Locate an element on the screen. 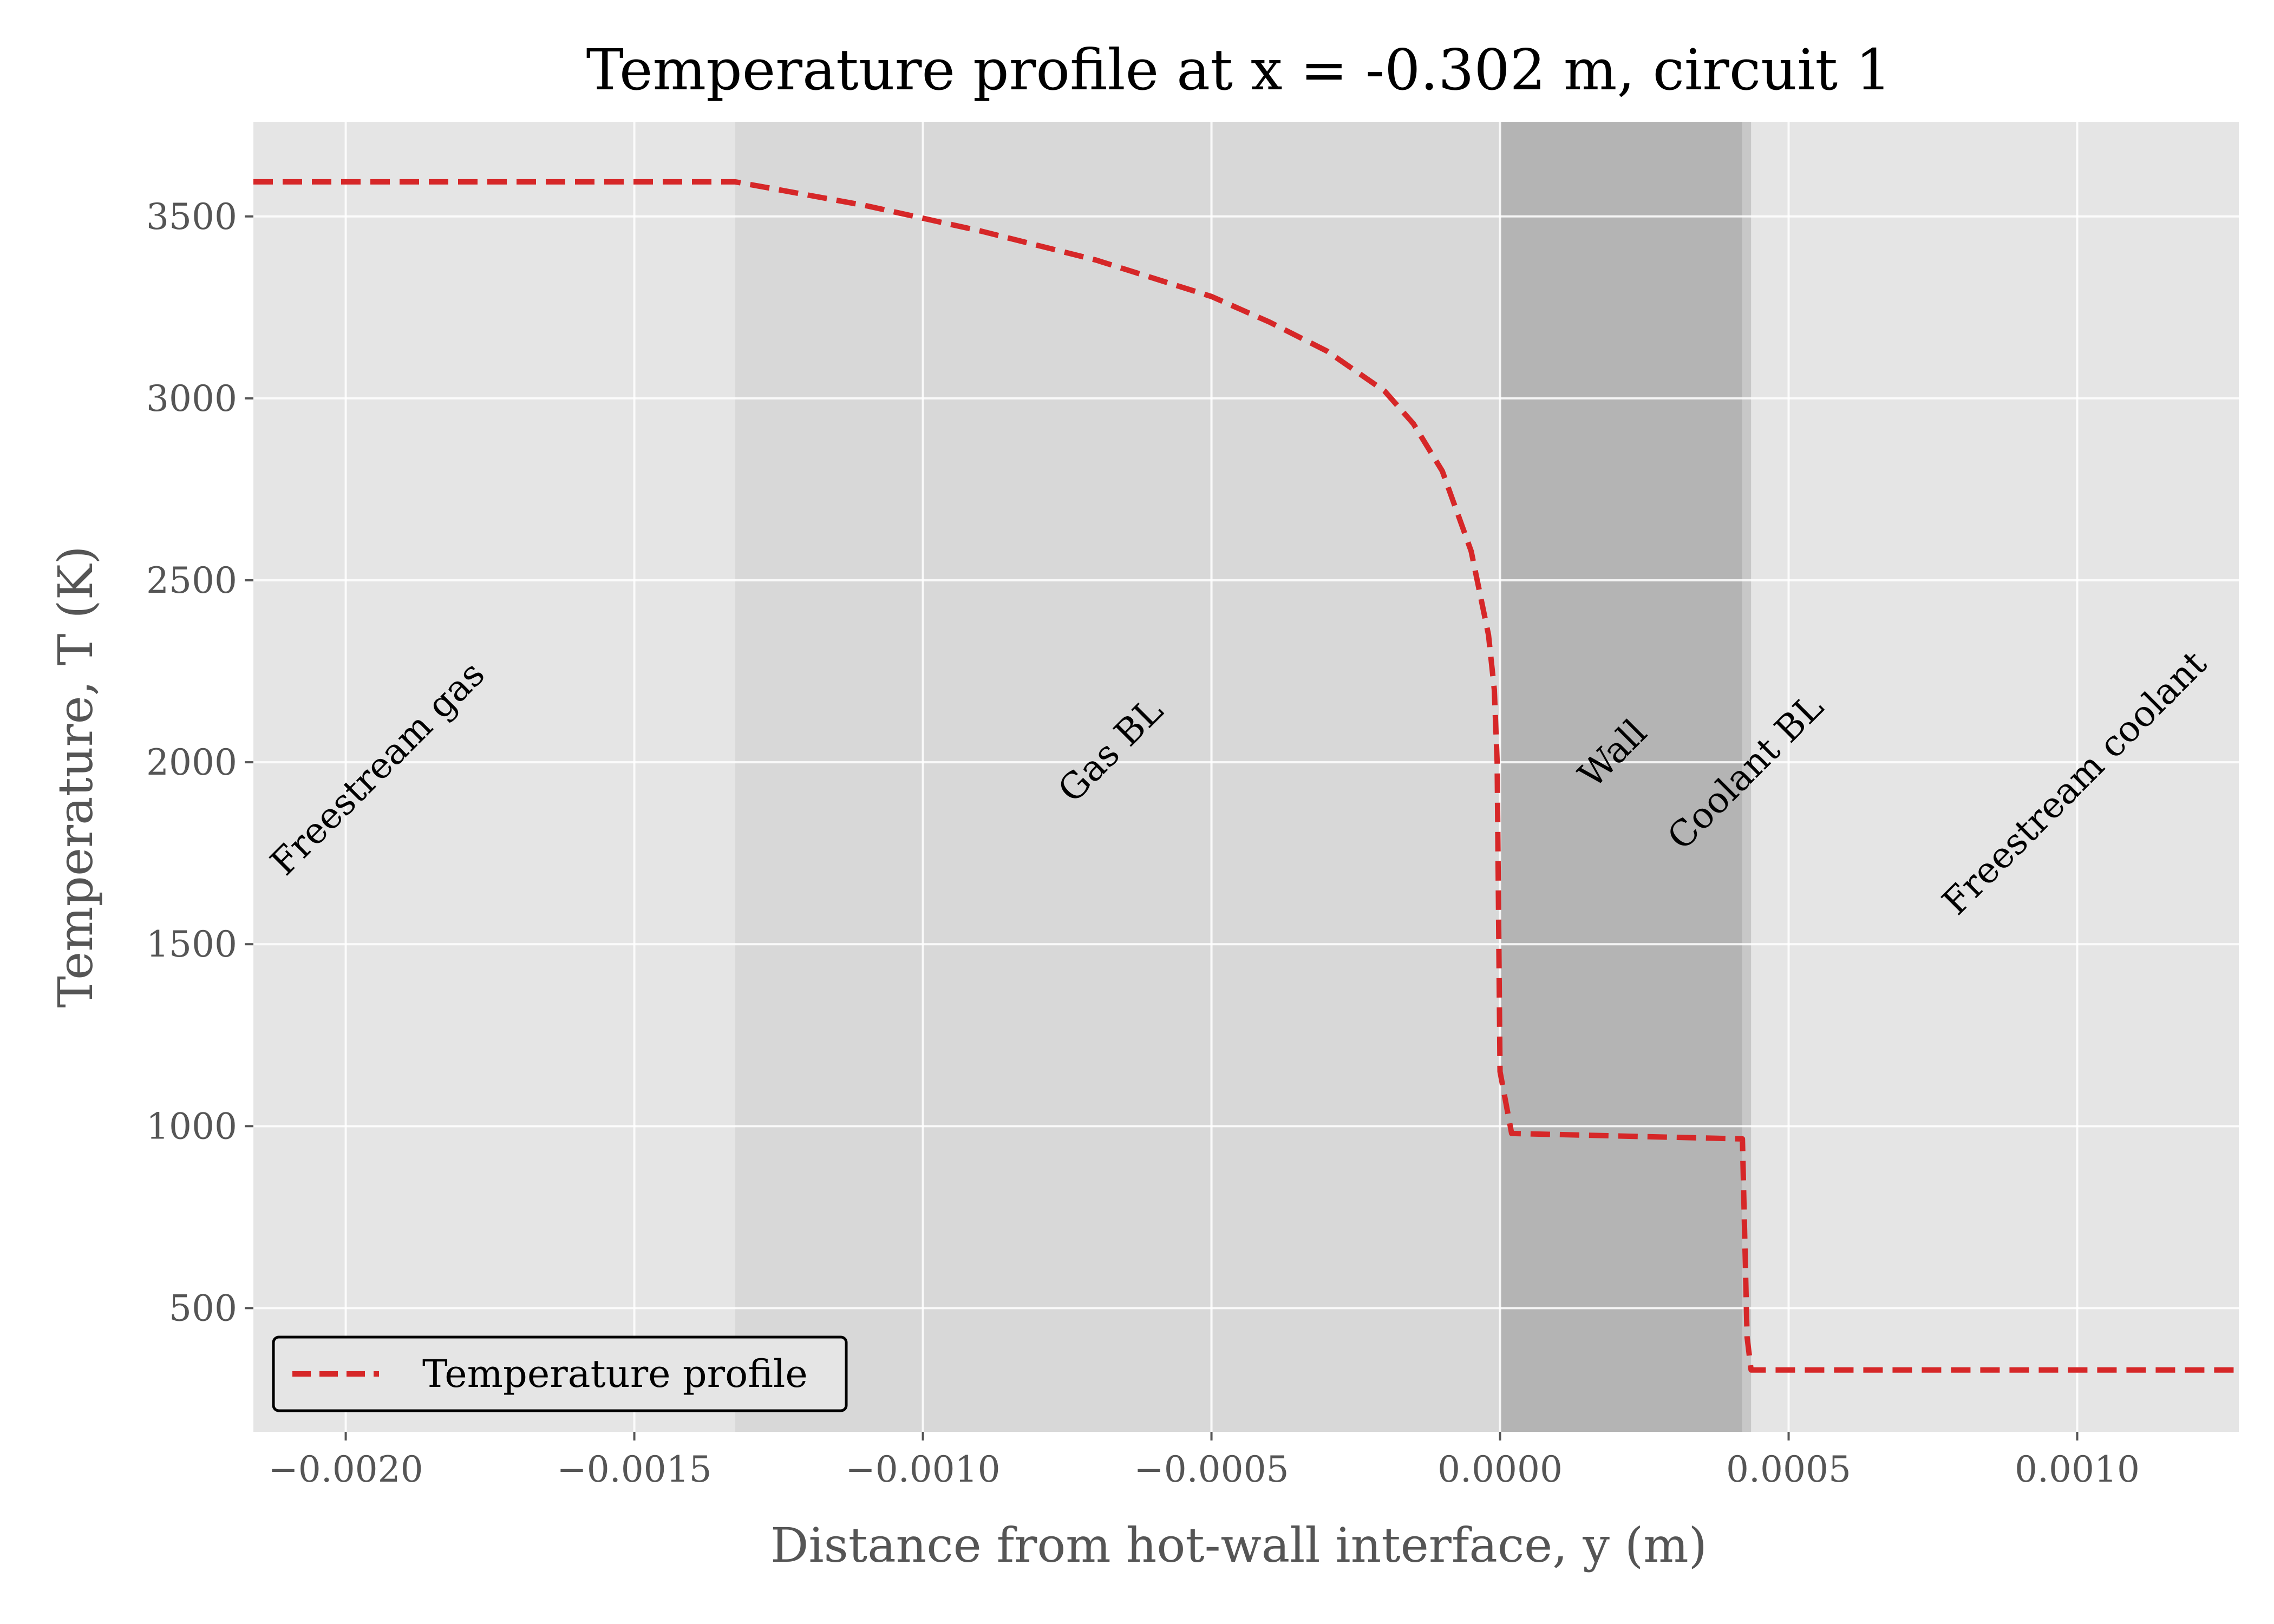  legend-box is located at coordinates (560, 1373).